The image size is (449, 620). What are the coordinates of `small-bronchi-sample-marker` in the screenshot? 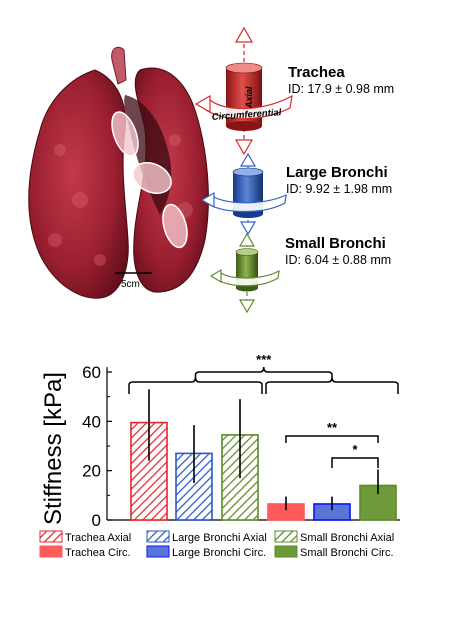 It's located at (175, 226).